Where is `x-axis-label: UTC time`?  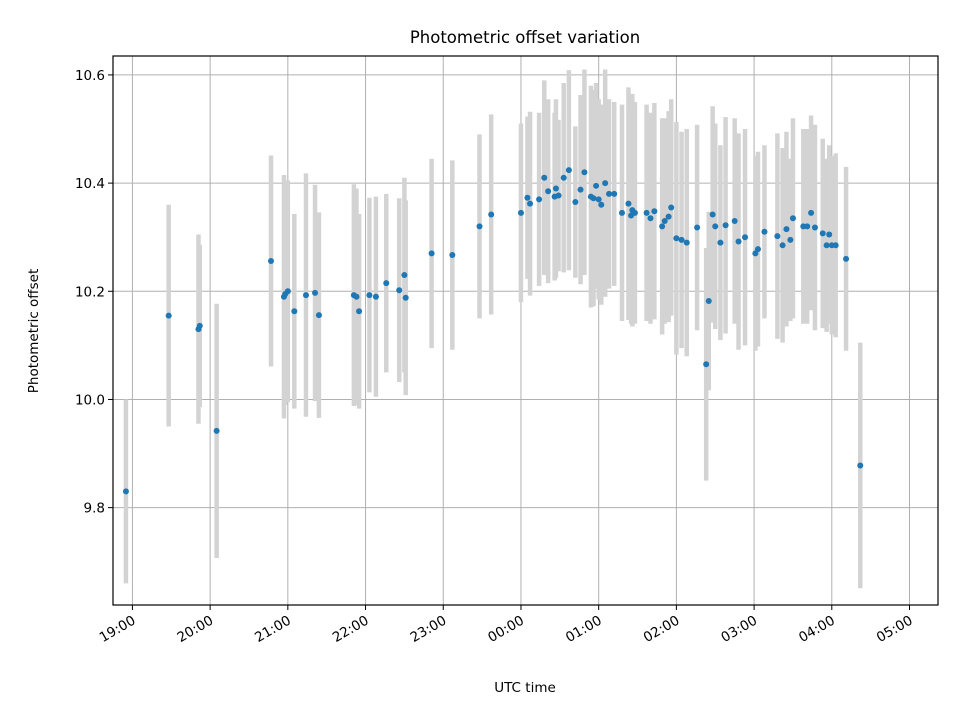
x-axis-label: UTC time is located at coordinates (525, 688).